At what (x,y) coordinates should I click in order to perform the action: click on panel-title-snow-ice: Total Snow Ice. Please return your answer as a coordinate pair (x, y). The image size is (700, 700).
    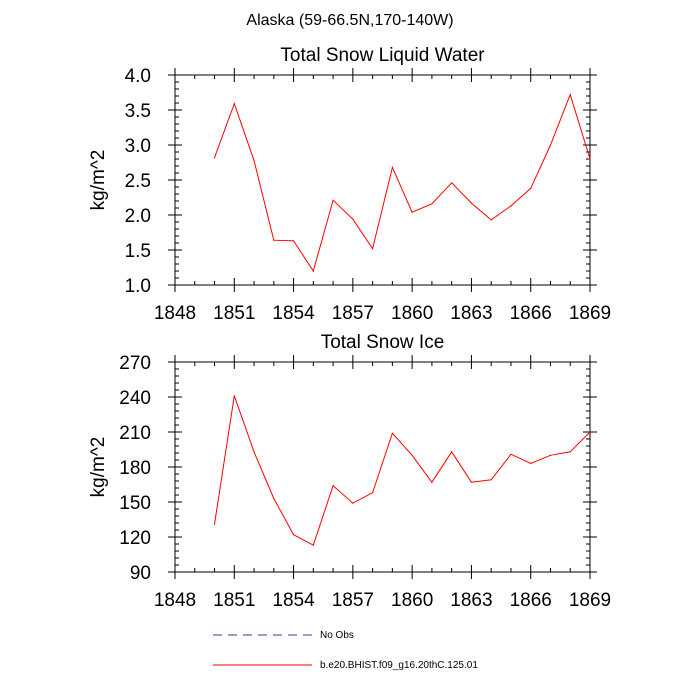
    Looking at the image, I should click on (383, 342).